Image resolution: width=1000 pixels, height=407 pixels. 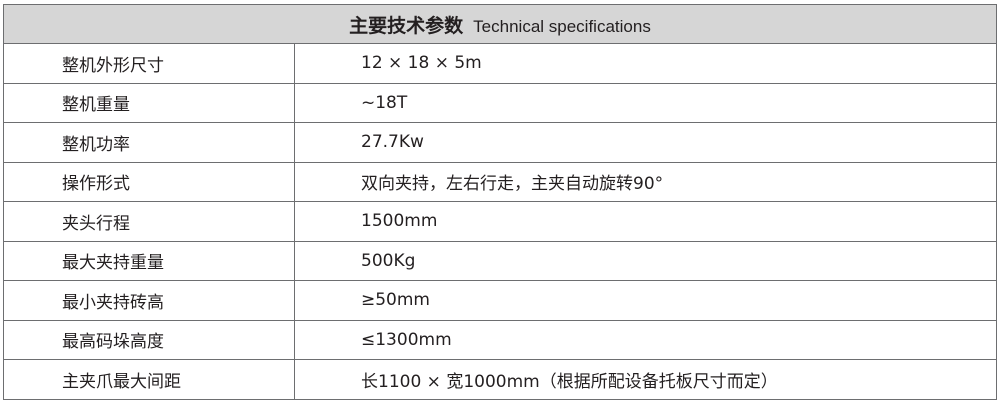 I want to click on table-row: 最小夹持砖高 ≥50mm, so click(x=500, y=300).